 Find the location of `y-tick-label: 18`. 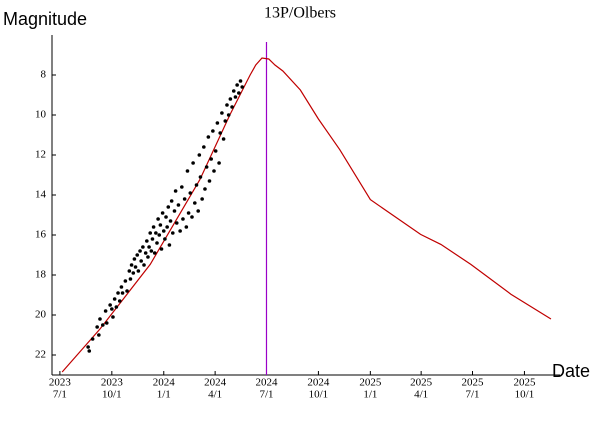

y-tick-label: 18 is located at coordinates (41, 275).